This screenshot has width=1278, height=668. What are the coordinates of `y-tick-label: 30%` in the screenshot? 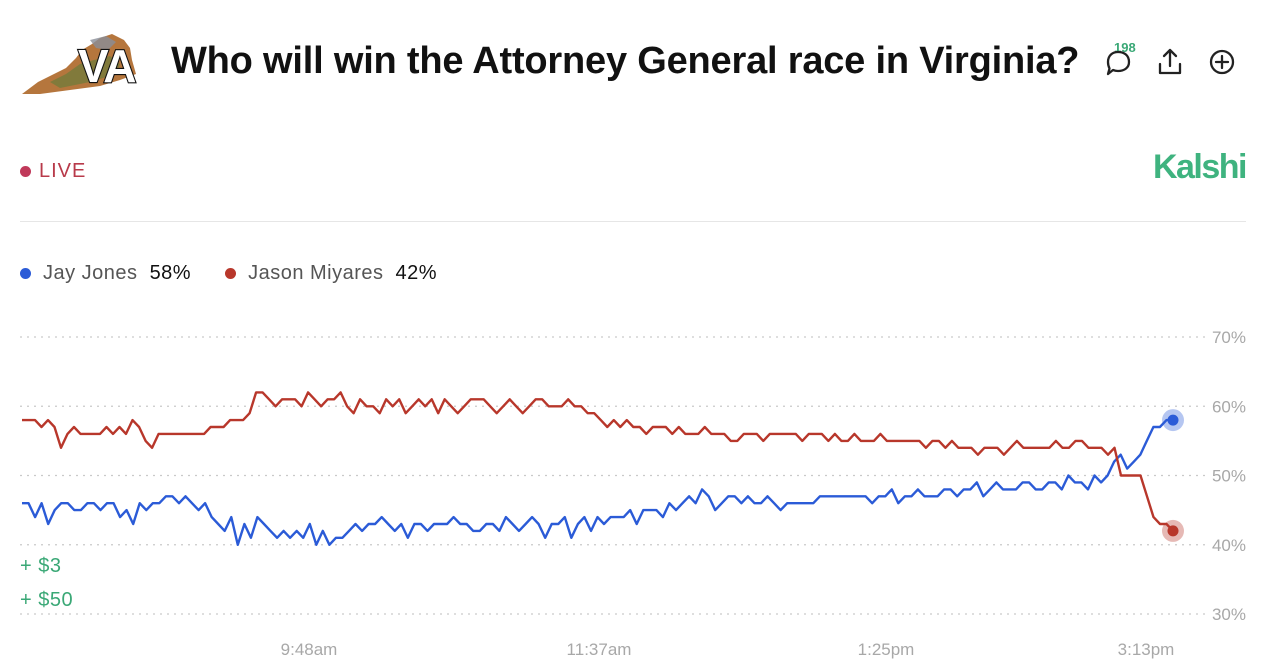 It's located at (1229, 614).